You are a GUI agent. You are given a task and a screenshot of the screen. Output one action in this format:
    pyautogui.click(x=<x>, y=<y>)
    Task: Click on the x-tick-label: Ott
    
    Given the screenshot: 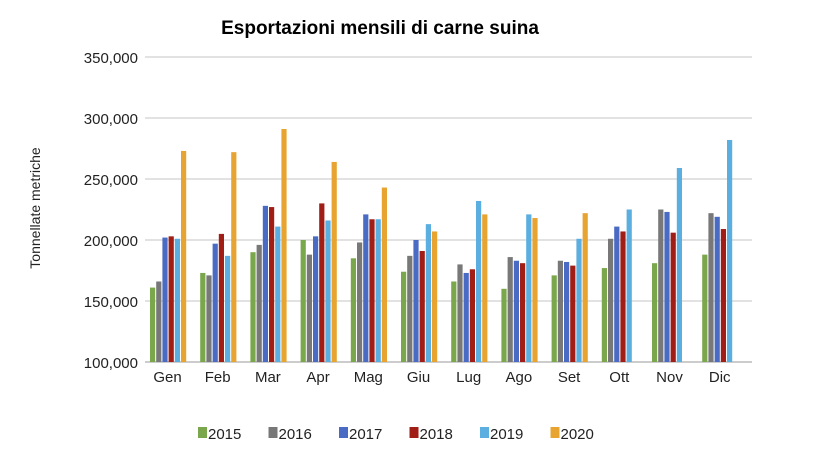 What is the action you would take?
    pyautogui.click(x=619, y=377)
    